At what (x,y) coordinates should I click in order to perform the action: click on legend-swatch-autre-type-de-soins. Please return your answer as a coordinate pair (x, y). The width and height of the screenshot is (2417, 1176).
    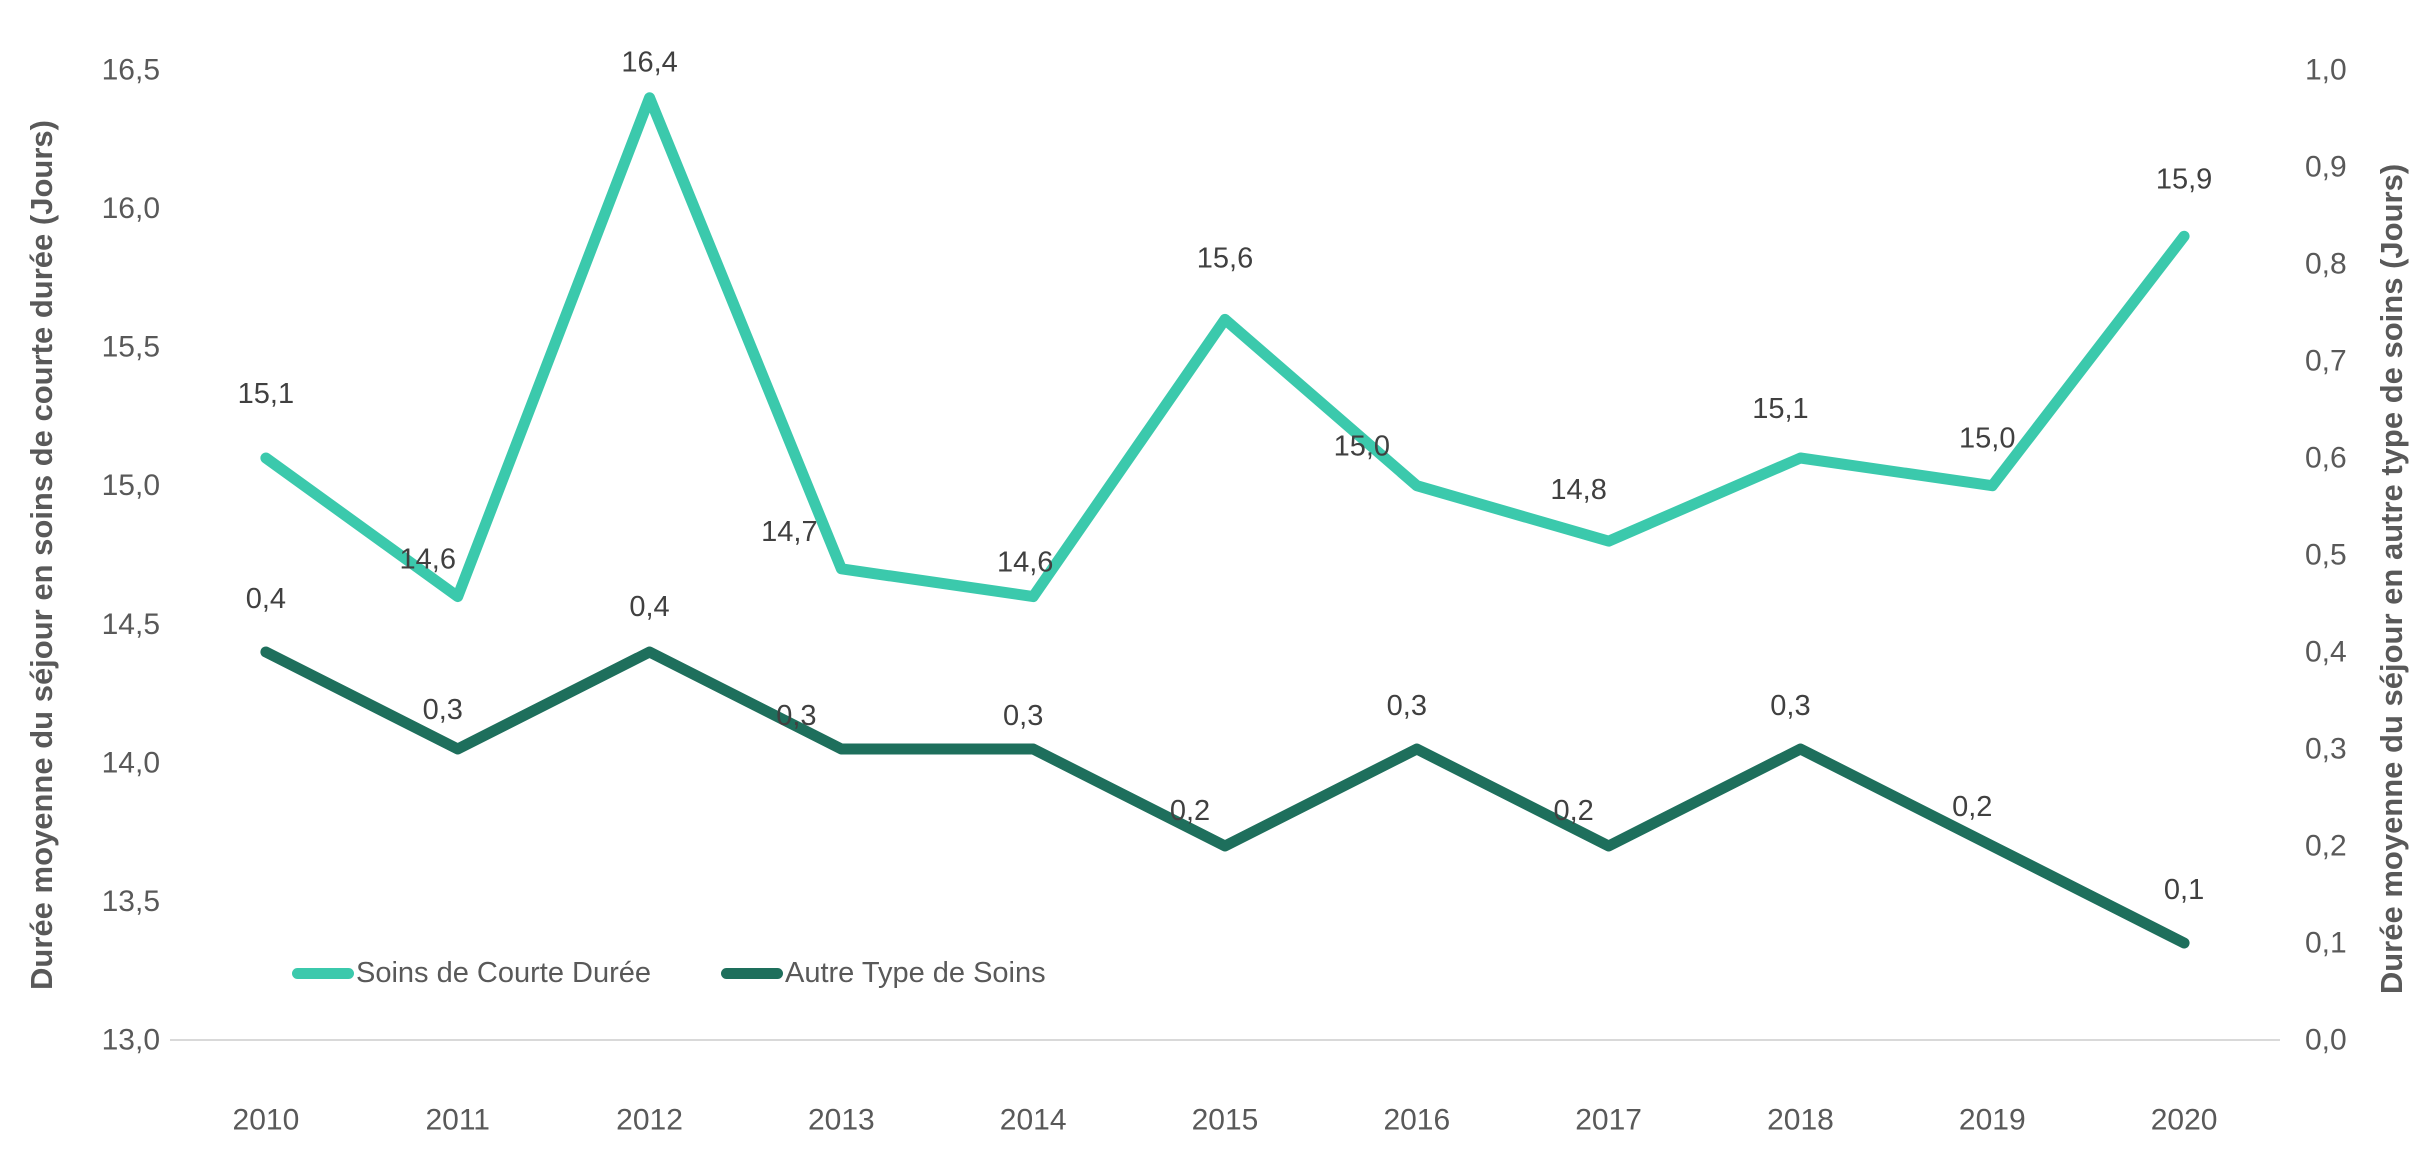
    Looking at the image, I should click on (752, 973).